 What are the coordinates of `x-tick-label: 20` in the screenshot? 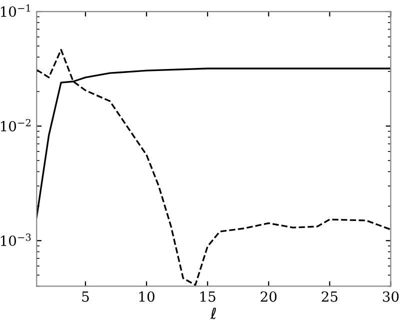 It's located at (268, 296).